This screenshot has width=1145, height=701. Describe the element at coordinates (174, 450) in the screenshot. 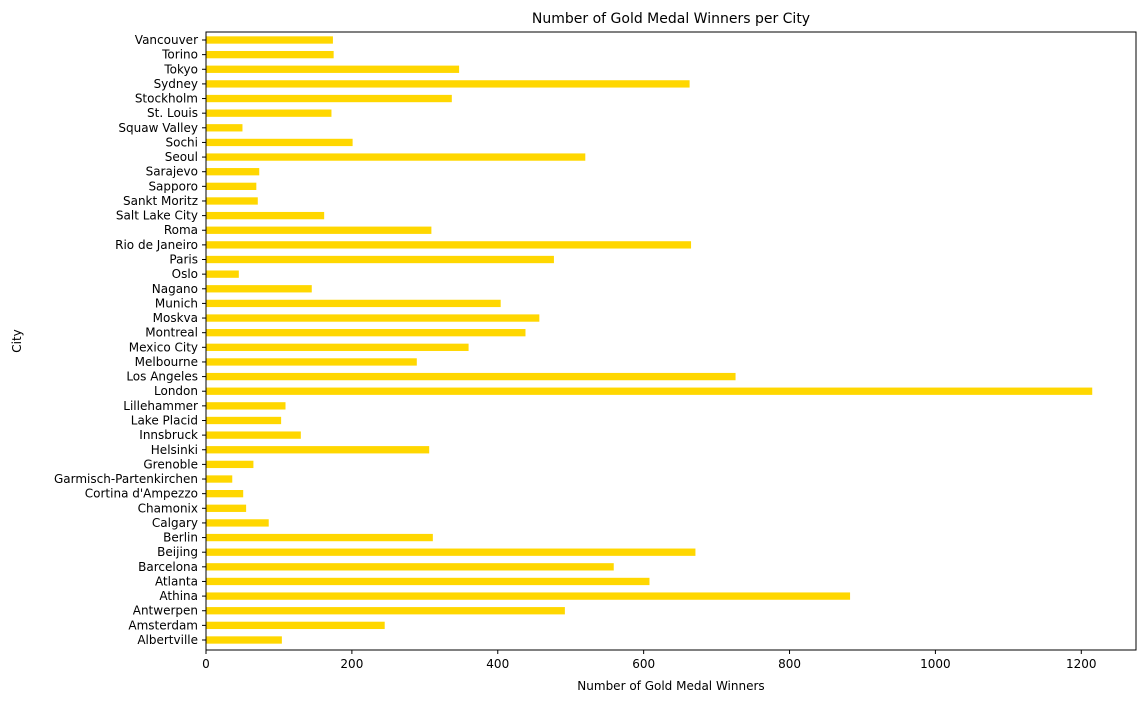

I see `y-tick-label: Helsinki` at that location.